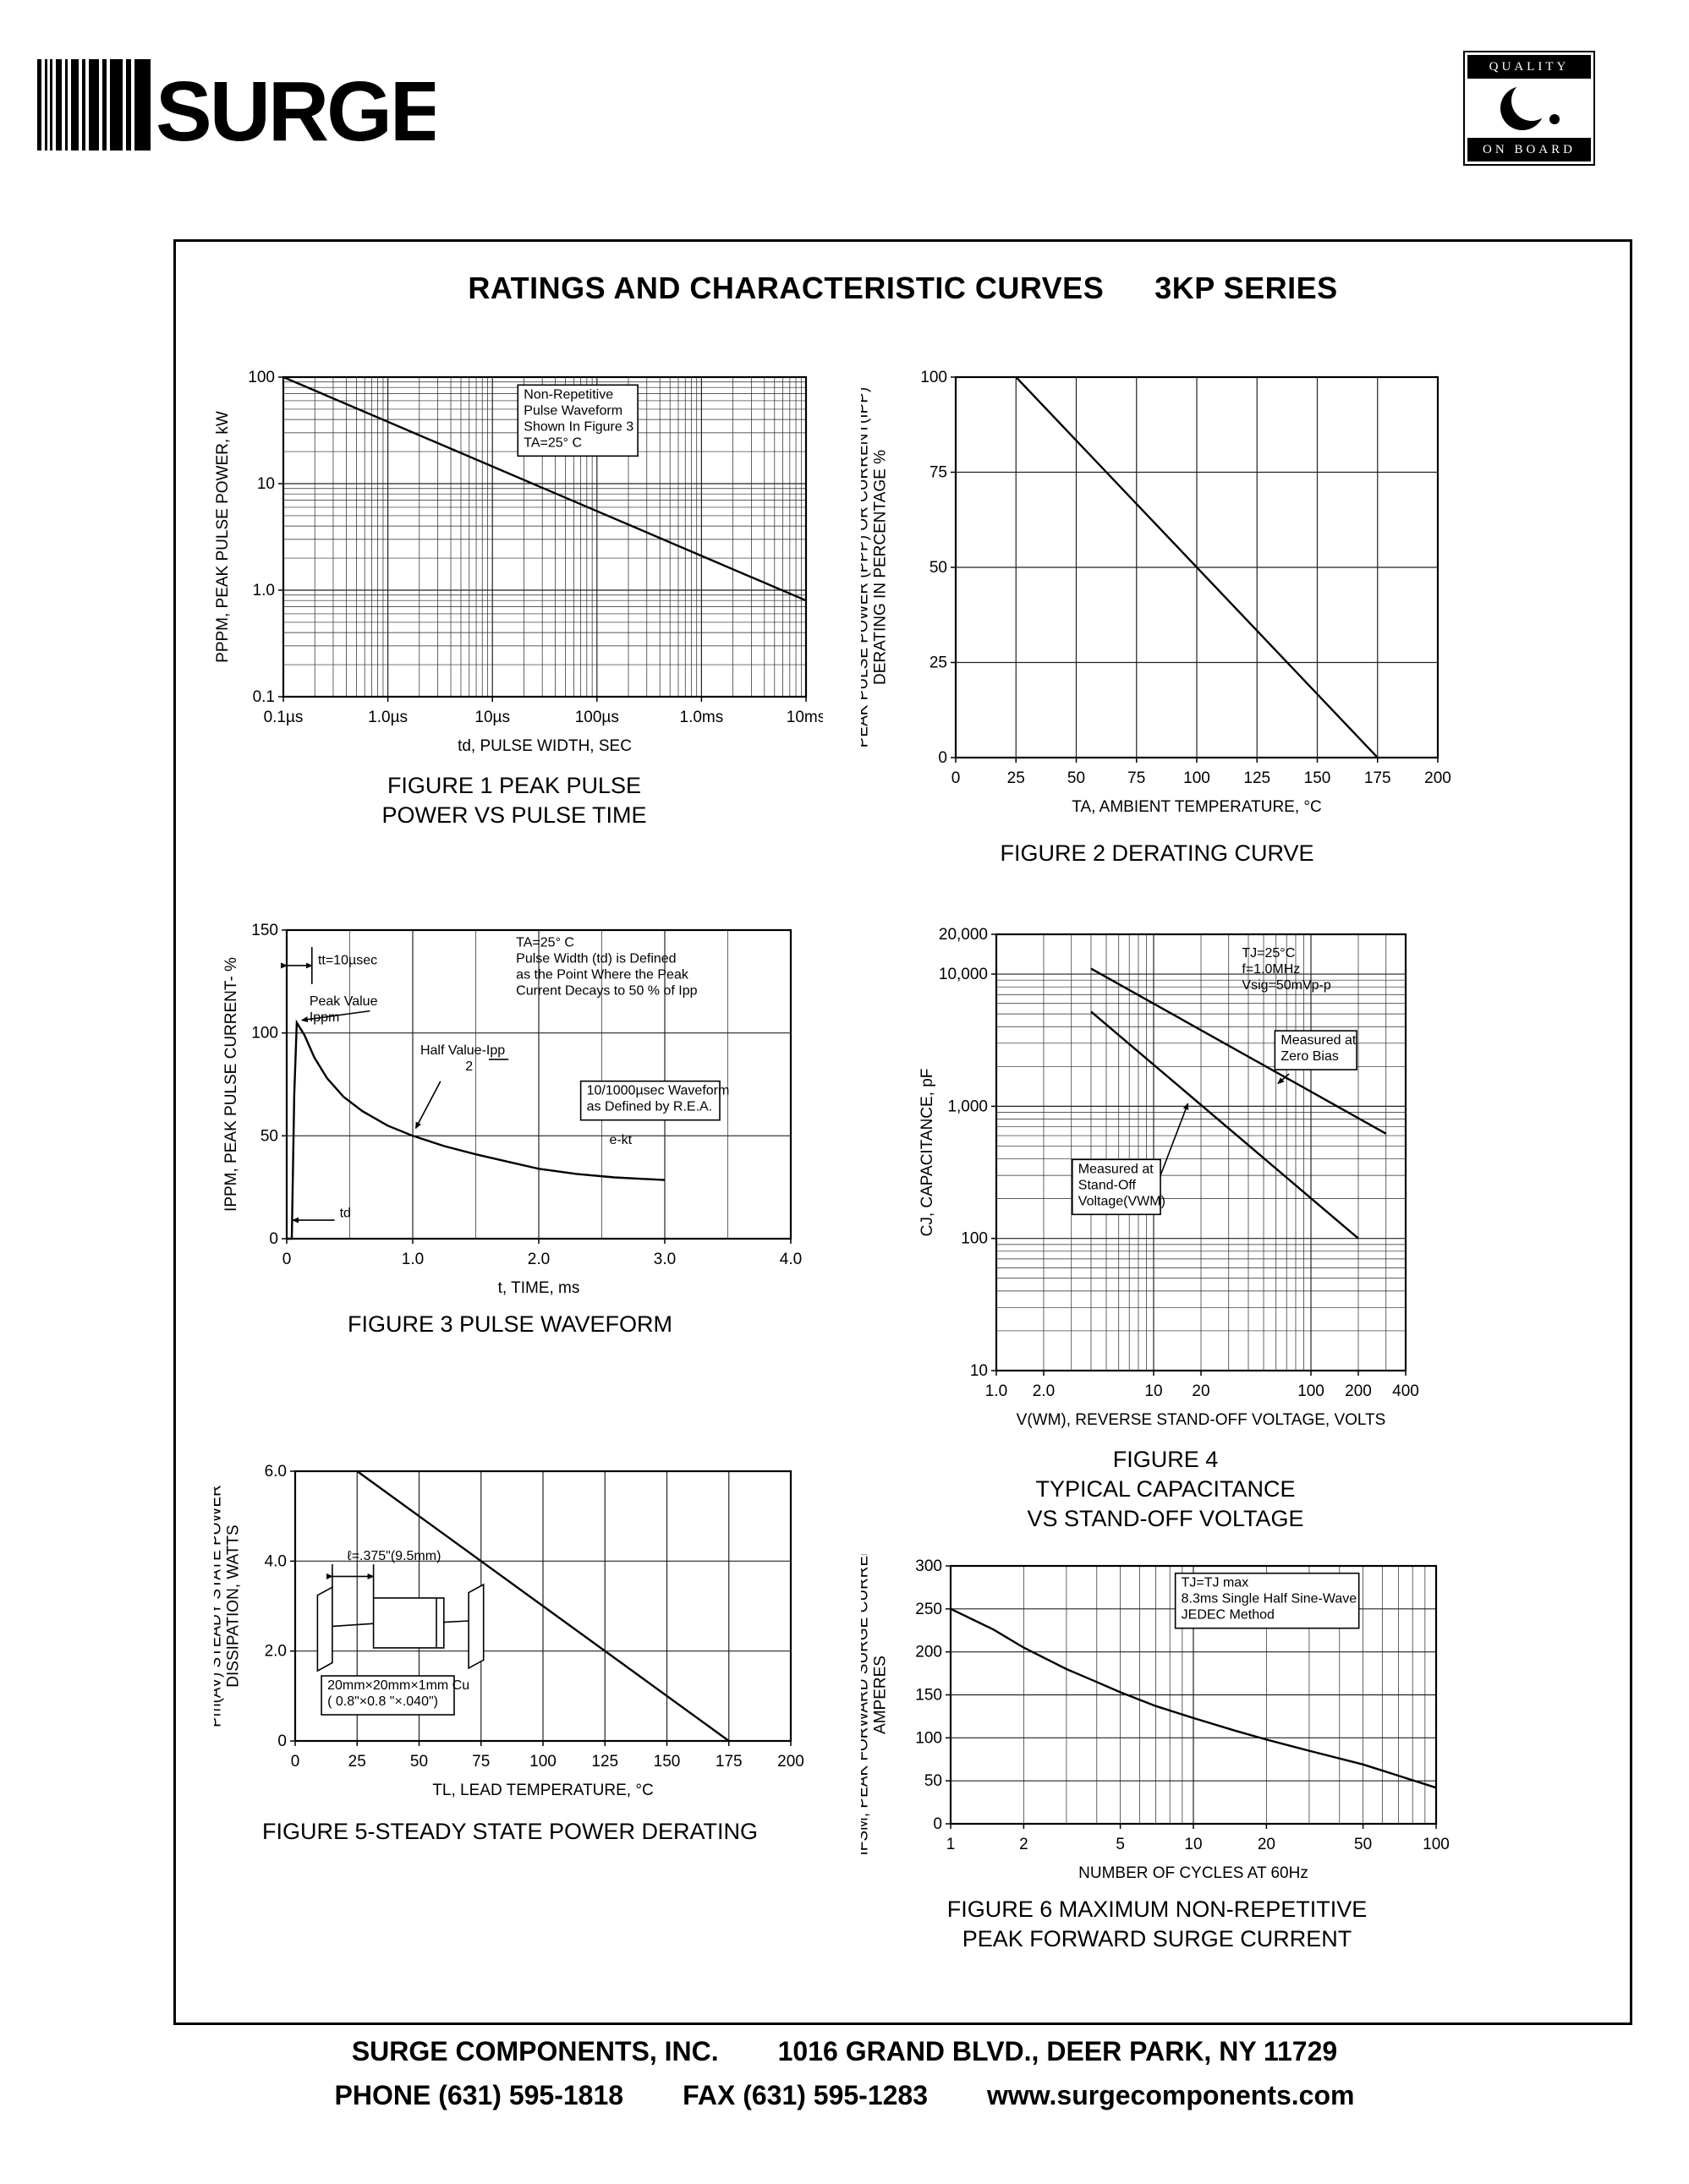 Image resolution: width=1689 pixels, height=2184 pixels. What do you see at coordinates (1529, 149) in the screenshot?
I see `badge-on-board-label: ON BOARD` at bounding box center [1529, 149].